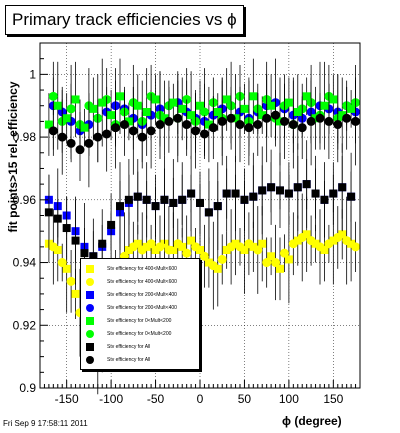  Describe the element at coordinates (67, 399) in the screenshot. I see `x-tick-label: -150` at that location.